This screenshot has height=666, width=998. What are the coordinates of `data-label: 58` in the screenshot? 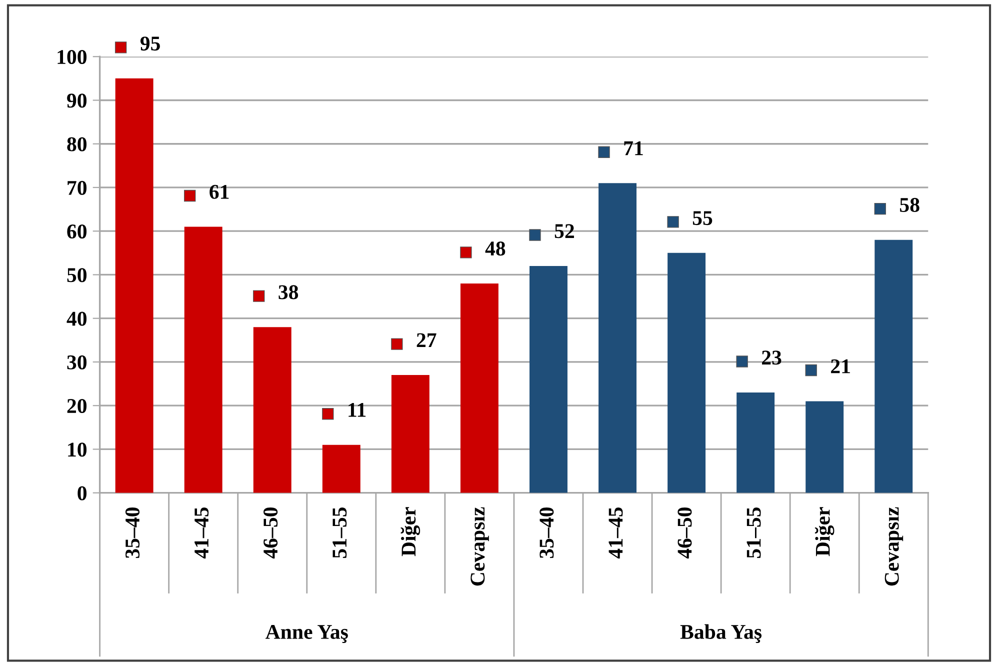 It's located at (910, 205).